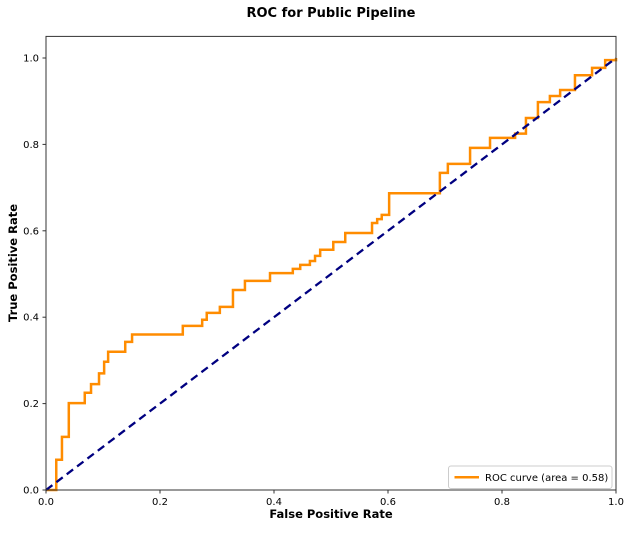  I want to click on x-tick-label: 0.2, so click(160, 502).